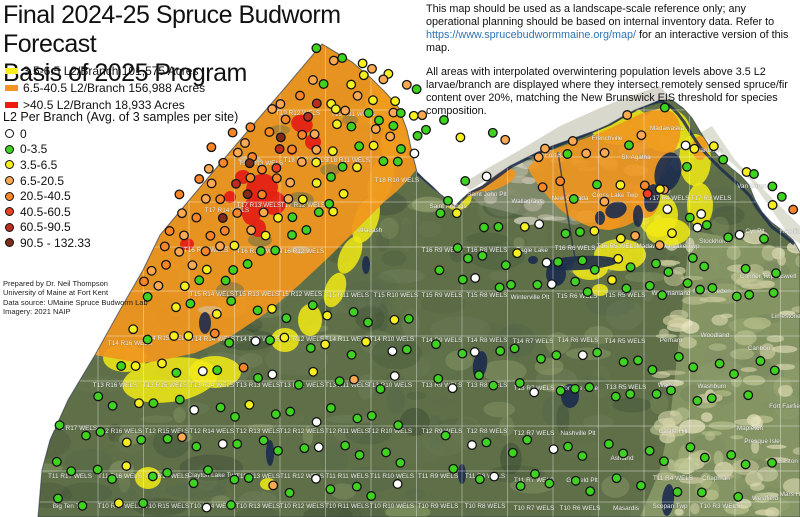 The height and width of the screenshot is (517, 800). Describe the element at coordinates (212, 294) in the screenshot. I see `township-label: T15 R14 WELS` at that location.